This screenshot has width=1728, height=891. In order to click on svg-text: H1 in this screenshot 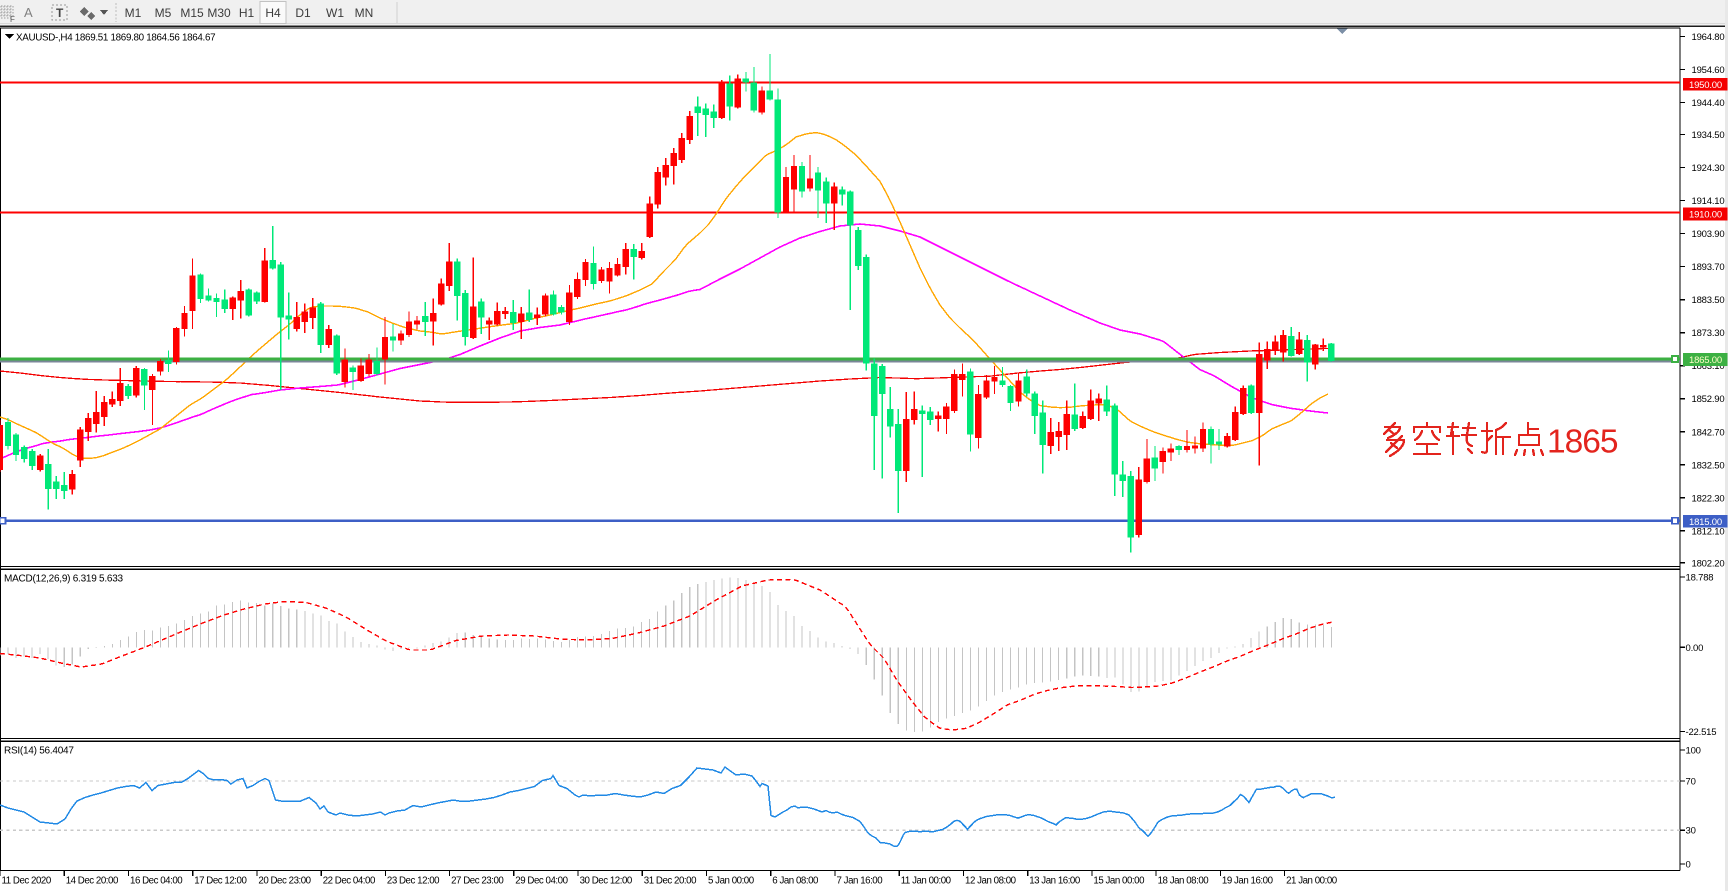, I will do `click(247, 13)`.